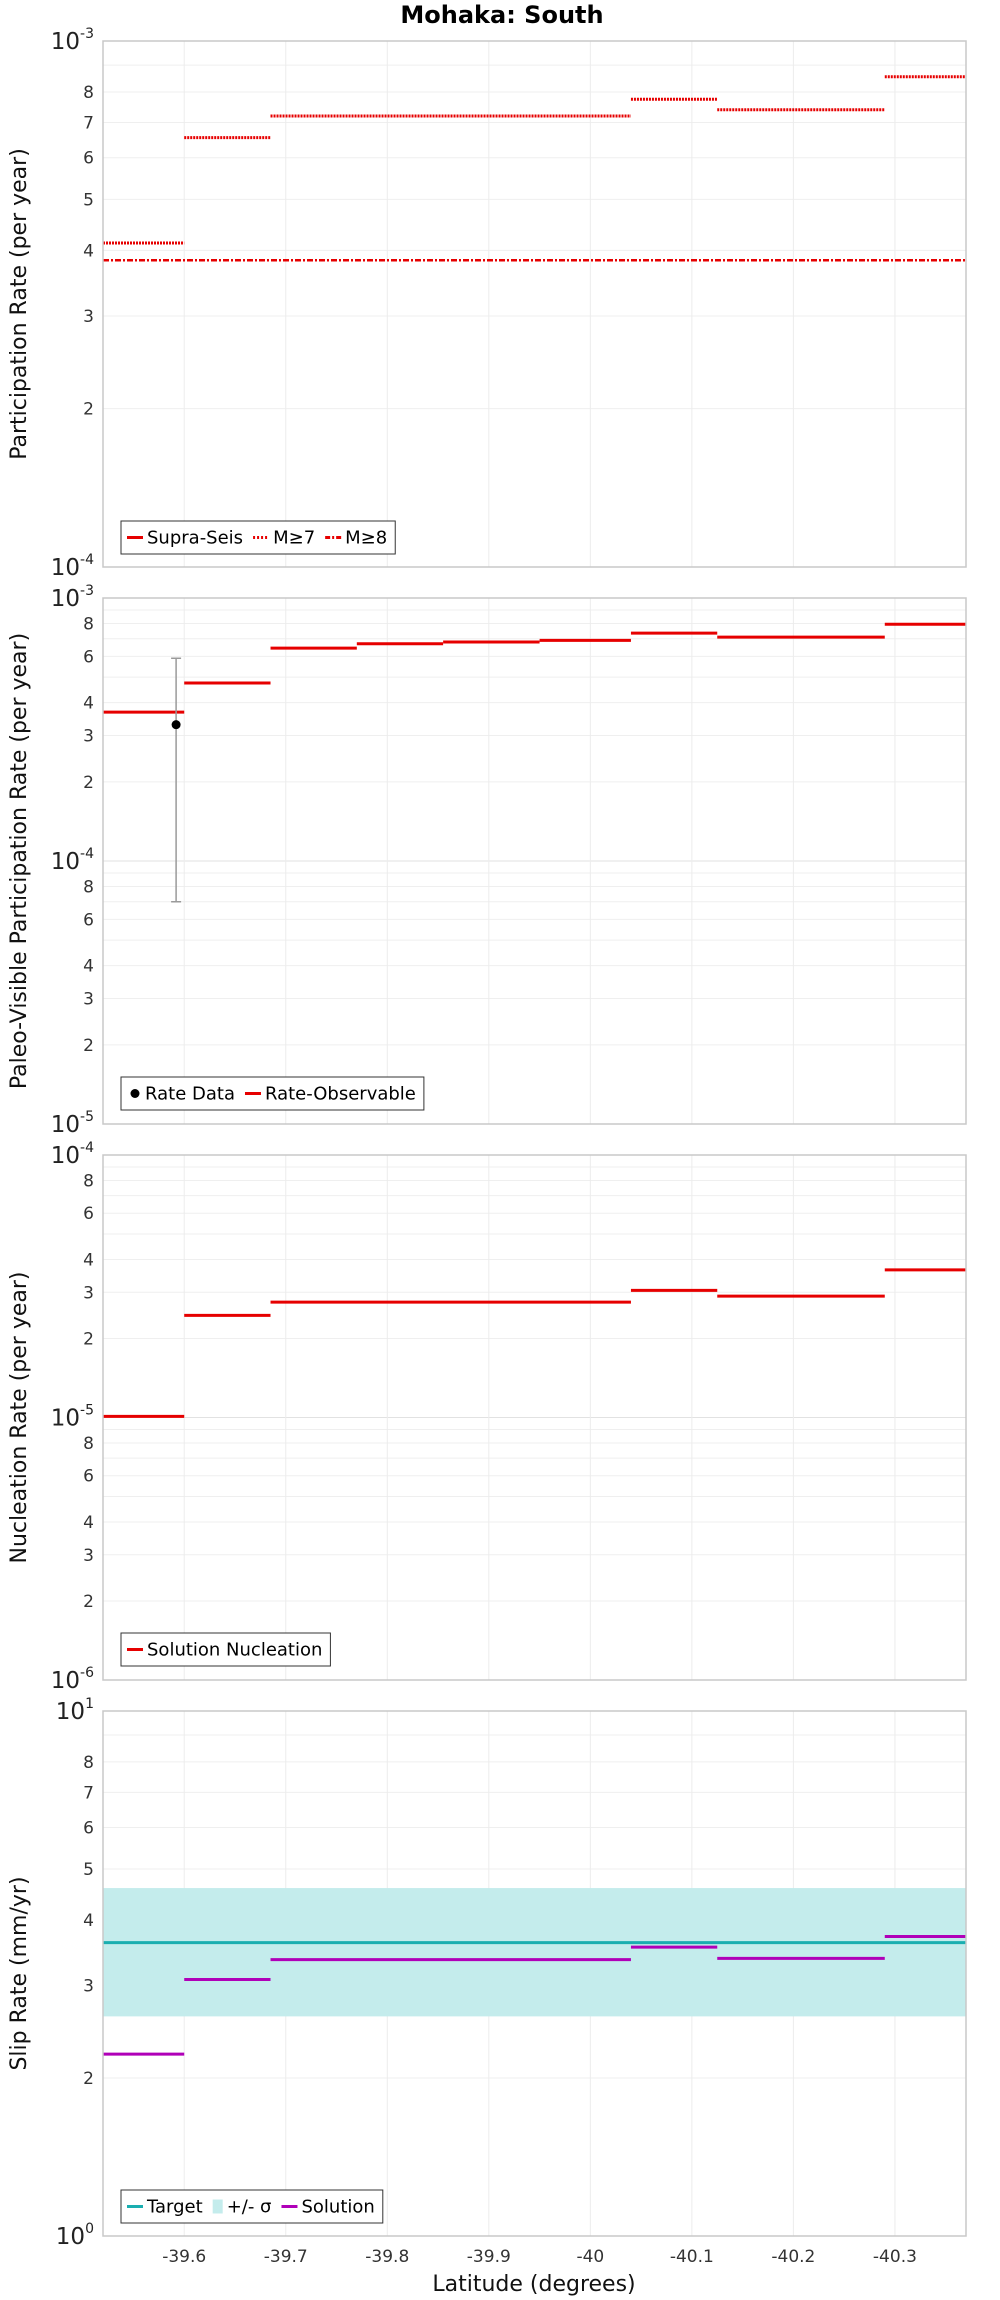  Describe the element at coordinates (692, 2257) in the screenshot. I see `x-tick-label: -40.1` at that location.